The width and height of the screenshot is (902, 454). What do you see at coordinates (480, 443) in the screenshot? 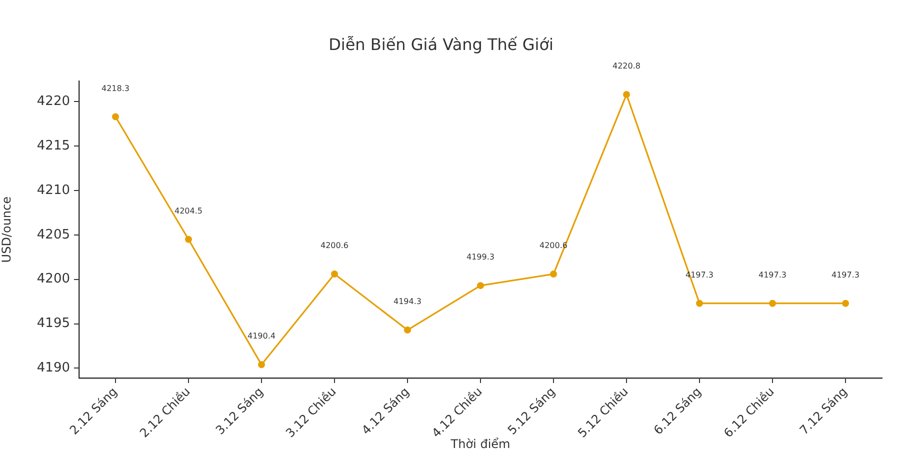
I see `x-axis-title: Thời điểm` at bounding box center [480, 443].